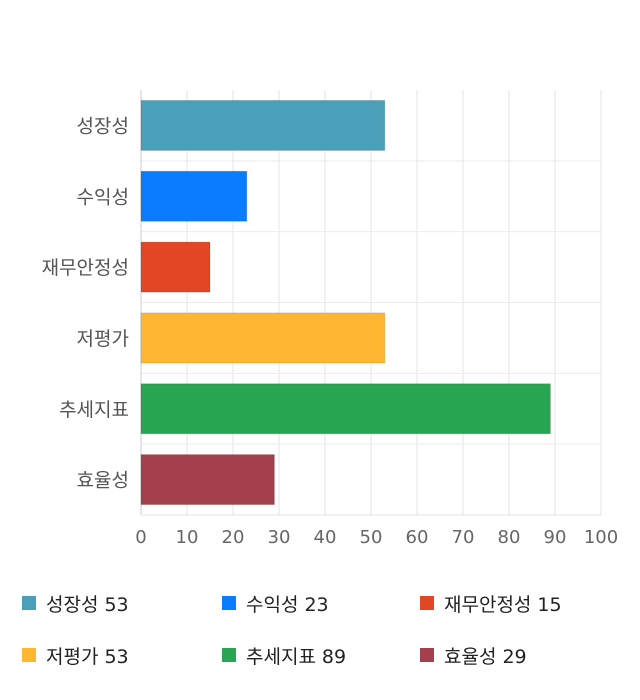  I want to click on x-tick-label: 100, so click(601, 537).